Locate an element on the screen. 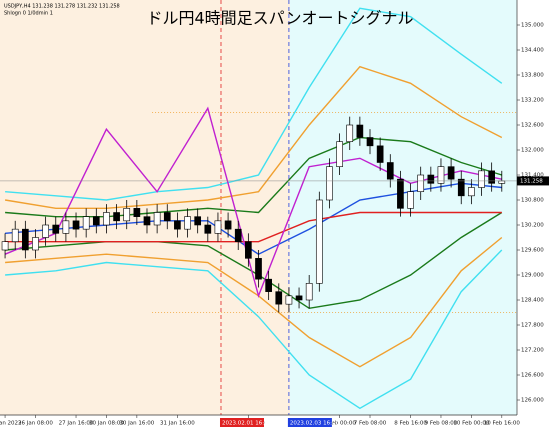 This screenshot has width=549, height=434. x-tick-label: 25 Jan 2023 is located at coordinates (11, 424).